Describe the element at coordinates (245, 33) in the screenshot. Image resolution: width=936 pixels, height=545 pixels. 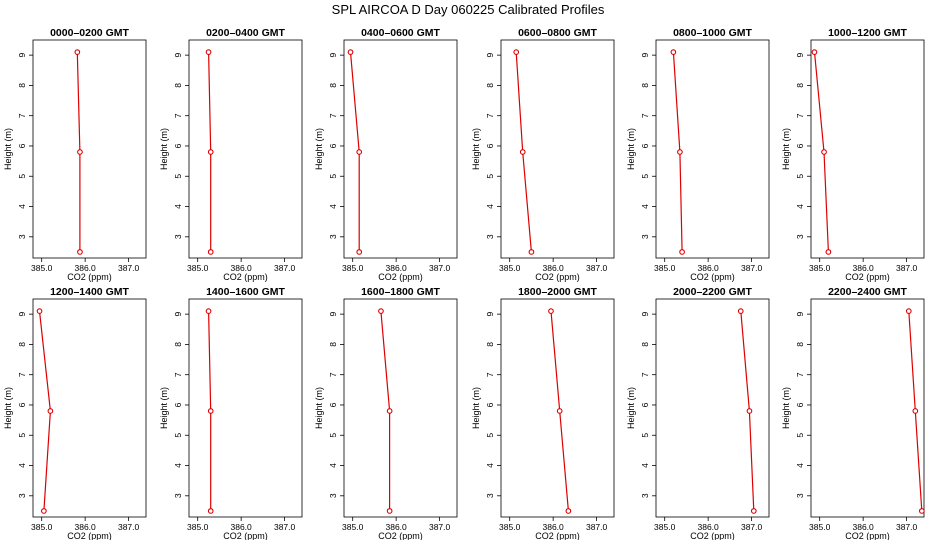
I see `panel-title: 0200–0400 GMT` at that location.